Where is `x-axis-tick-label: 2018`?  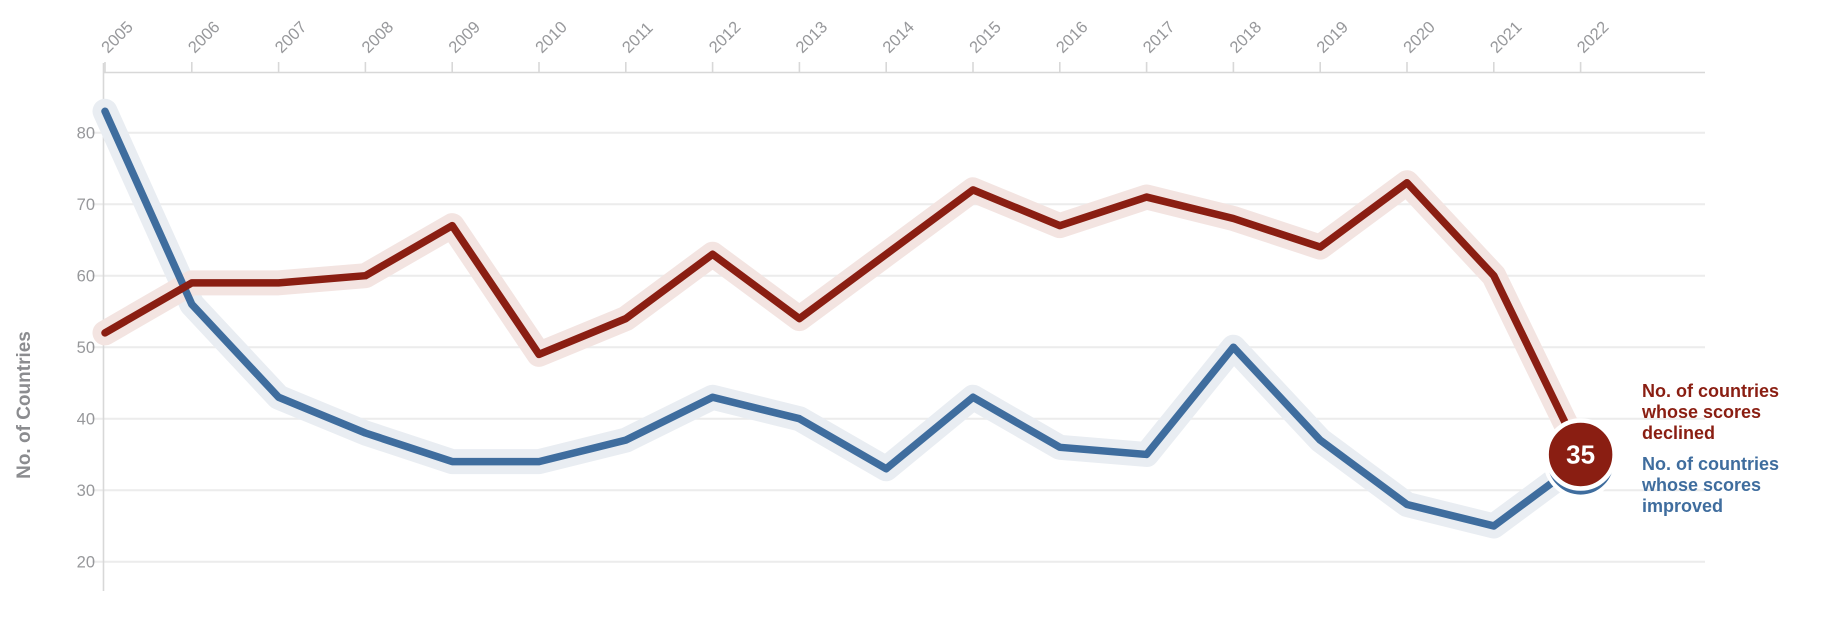
x-axis-tick-label: 2018 is located at coordinates (1246, 37).